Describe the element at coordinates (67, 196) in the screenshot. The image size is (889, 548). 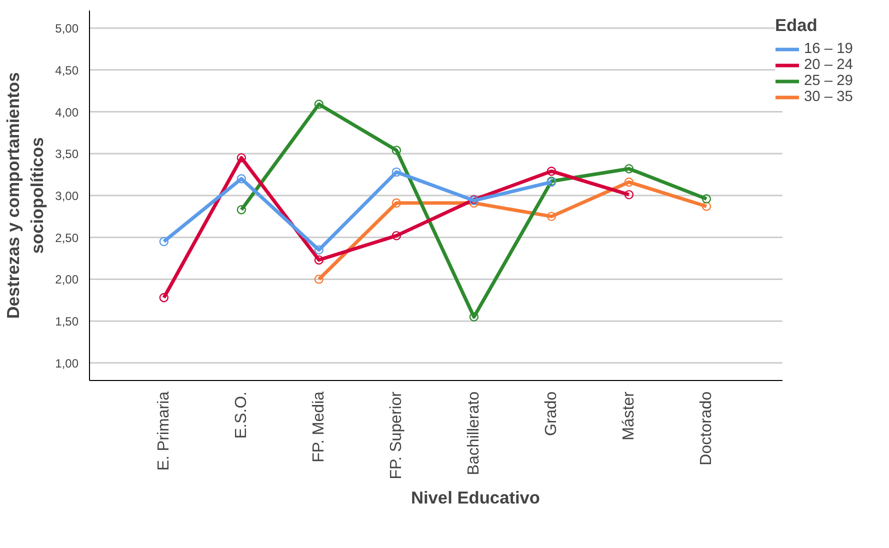
I see `y-tick-label: 3,00` at that location.